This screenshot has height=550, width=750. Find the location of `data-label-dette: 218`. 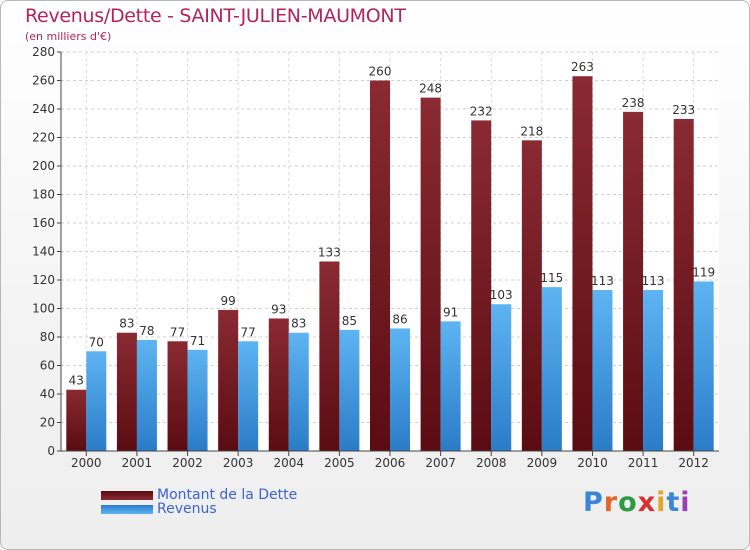

data-label-dette: 218 is located at coordinates (531, 131).